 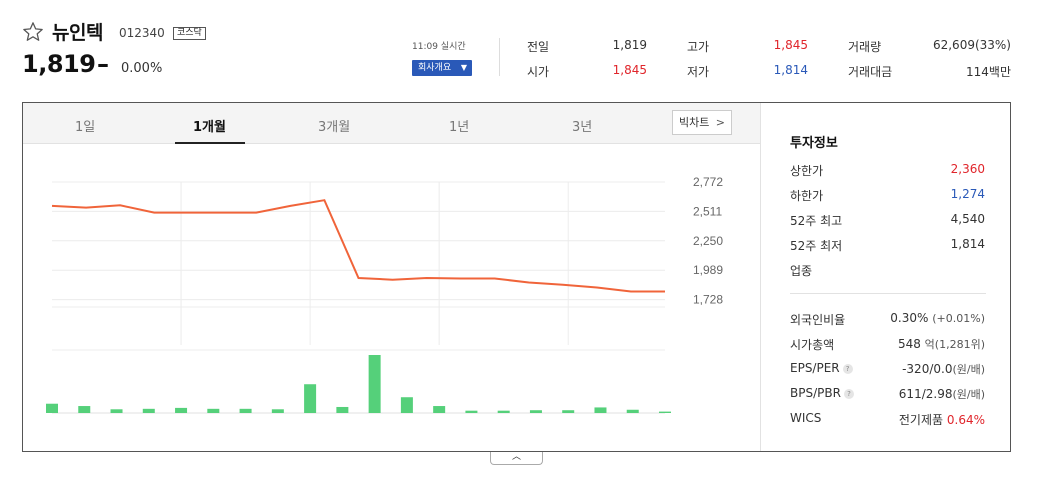 What do you see at coordinates (870, 72) in the screenshot?
I see `amount-label: 거래대금` at bounding box center [870, 72].